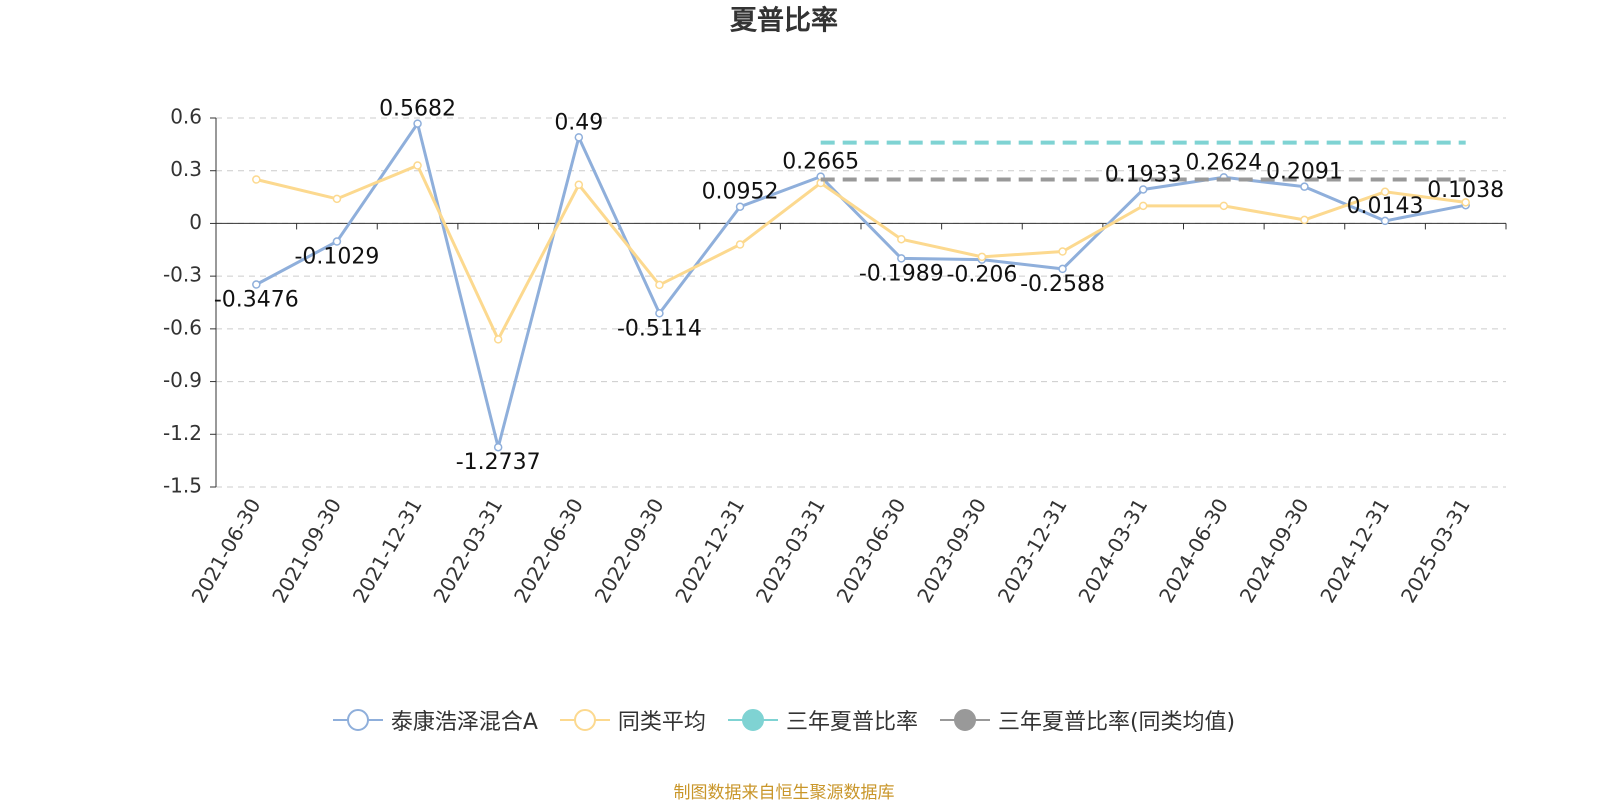  I want to click on x-tick-label: 2023-06-30, so click(871, 550).